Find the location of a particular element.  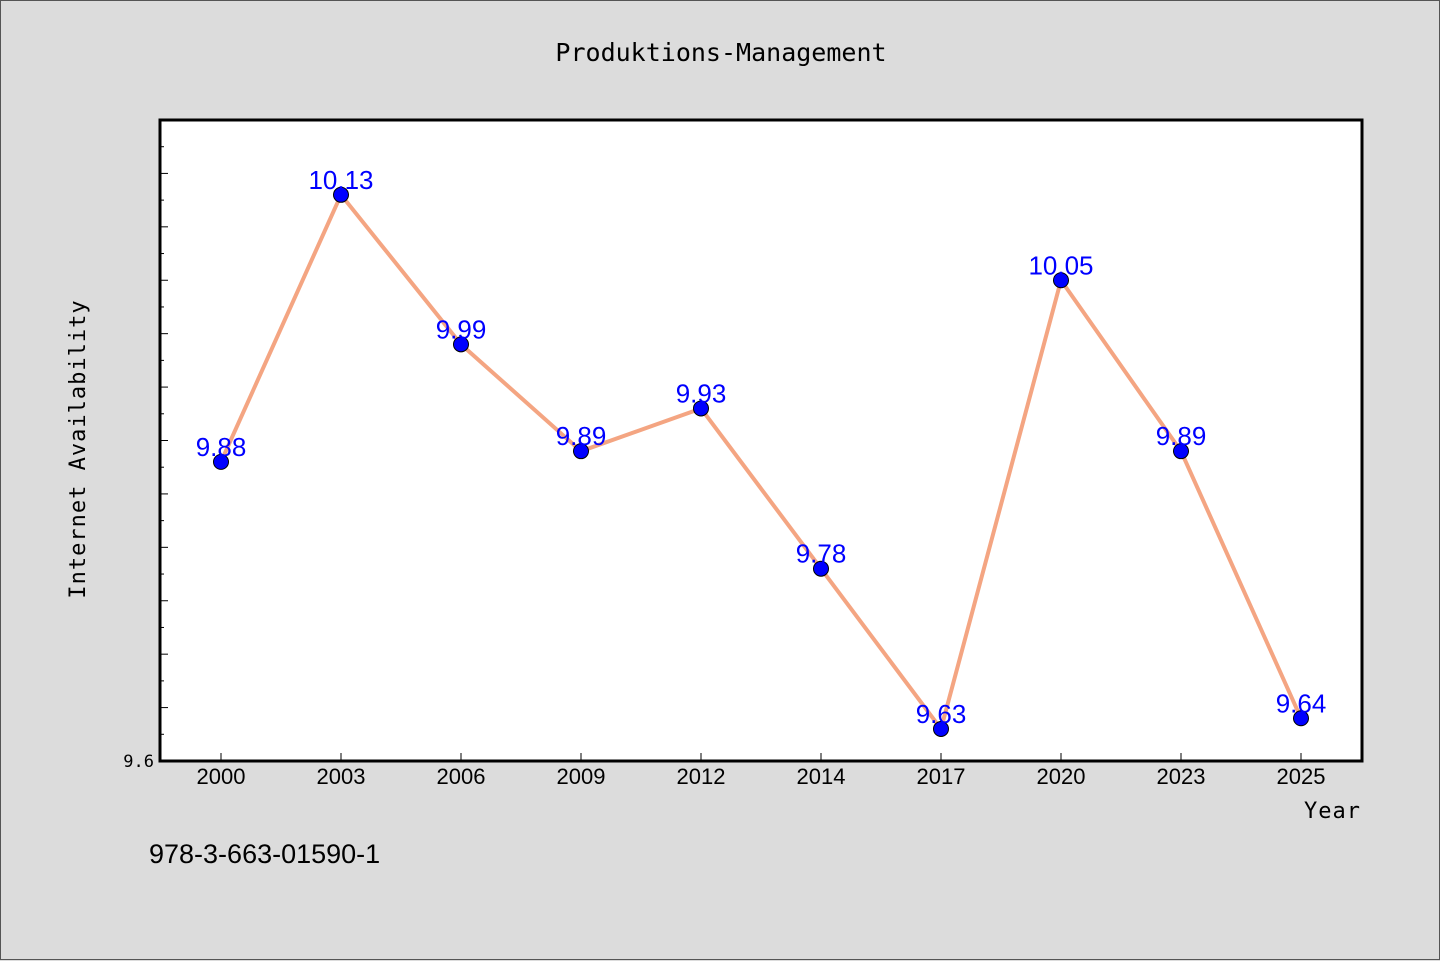

x-tick-label: 2017 is located at coordinates (941, 776).